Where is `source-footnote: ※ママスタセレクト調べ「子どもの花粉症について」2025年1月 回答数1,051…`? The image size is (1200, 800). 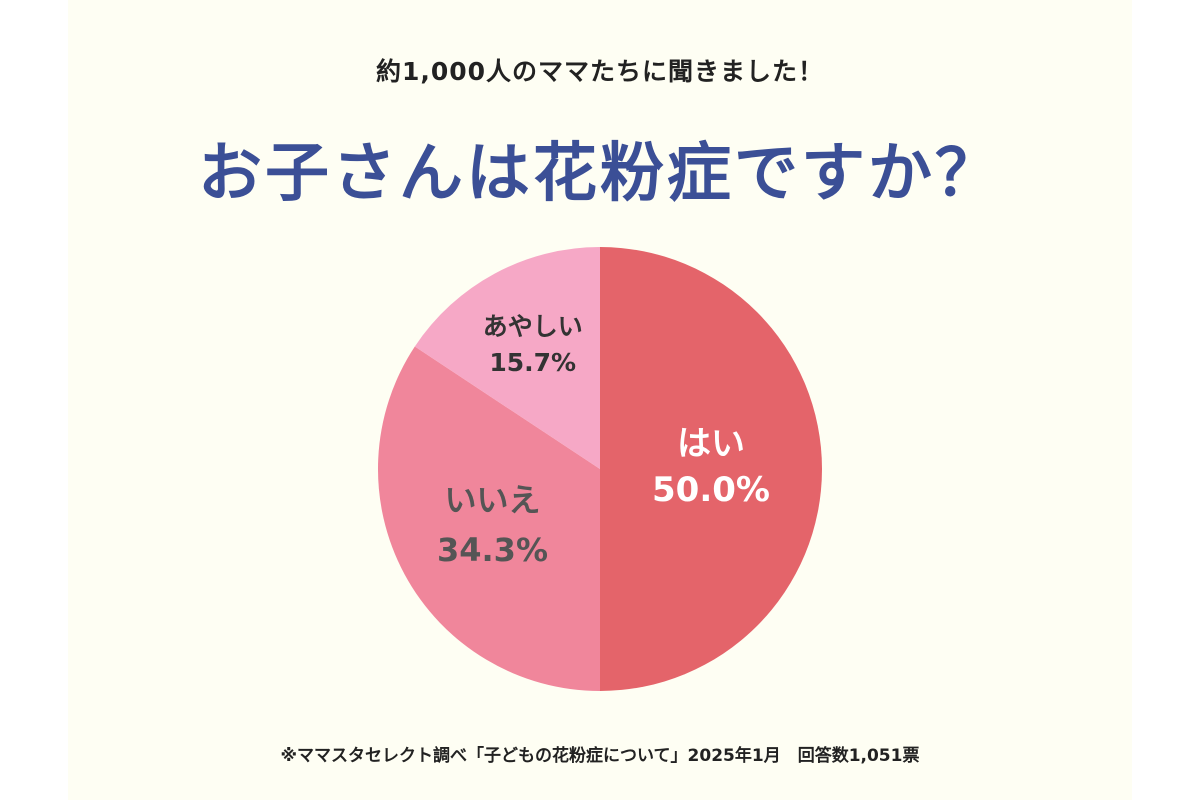 source-footnote: ※ママスタセレクト調べ「子どもの花粉症について」2025年1月 回答数1,051… is located at coordinates (600, 756).